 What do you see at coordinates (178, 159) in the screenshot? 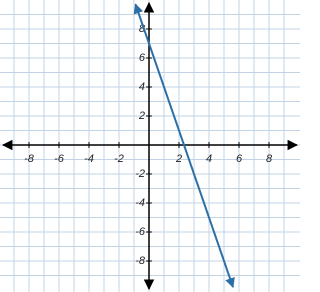
I see `x-tick-label: 2` at bounding box center [178, 159].